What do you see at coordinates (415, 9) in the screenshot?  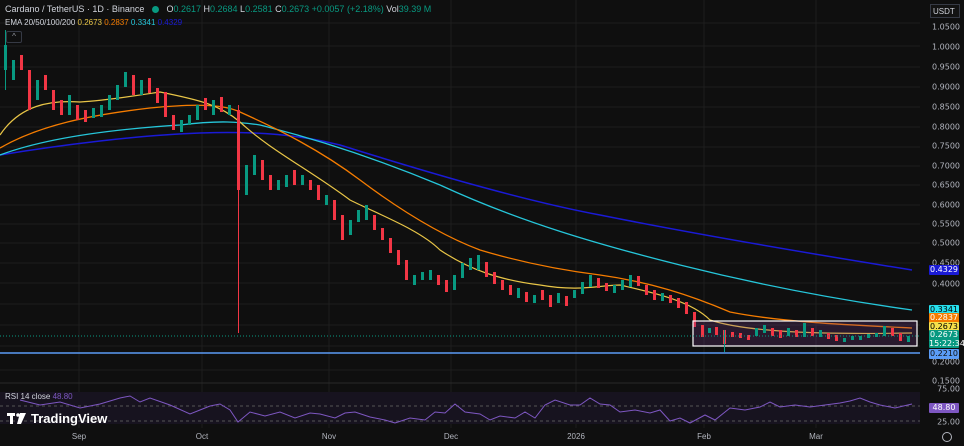 I see `volume-value: 39.39 M` at bounding box center [415, 9].